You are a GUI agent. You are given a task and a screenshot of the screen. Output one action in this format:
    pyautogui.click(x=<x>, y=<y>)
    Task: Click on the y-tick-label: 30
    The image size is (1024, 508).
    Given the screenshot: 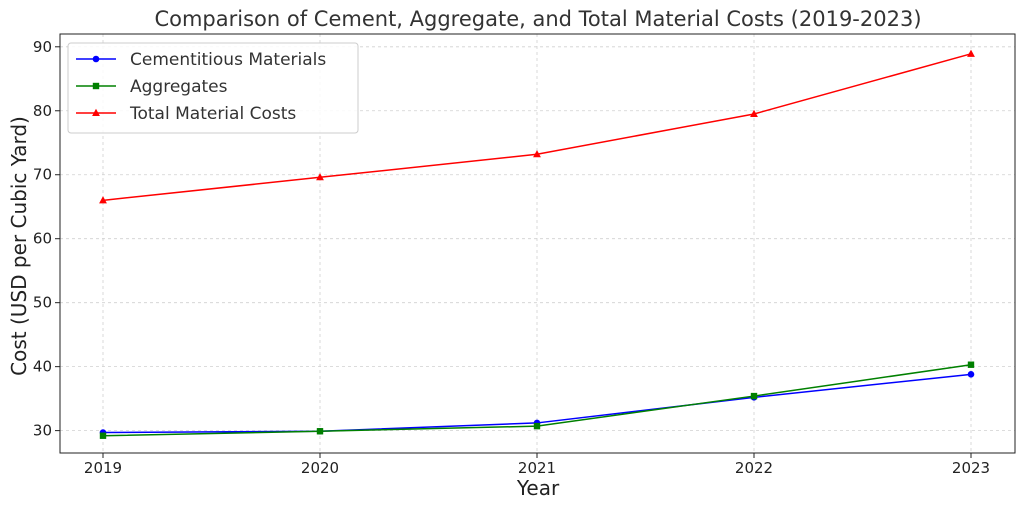 What is the action you would take?
    pyautogui.click(x=42, y=431)
    